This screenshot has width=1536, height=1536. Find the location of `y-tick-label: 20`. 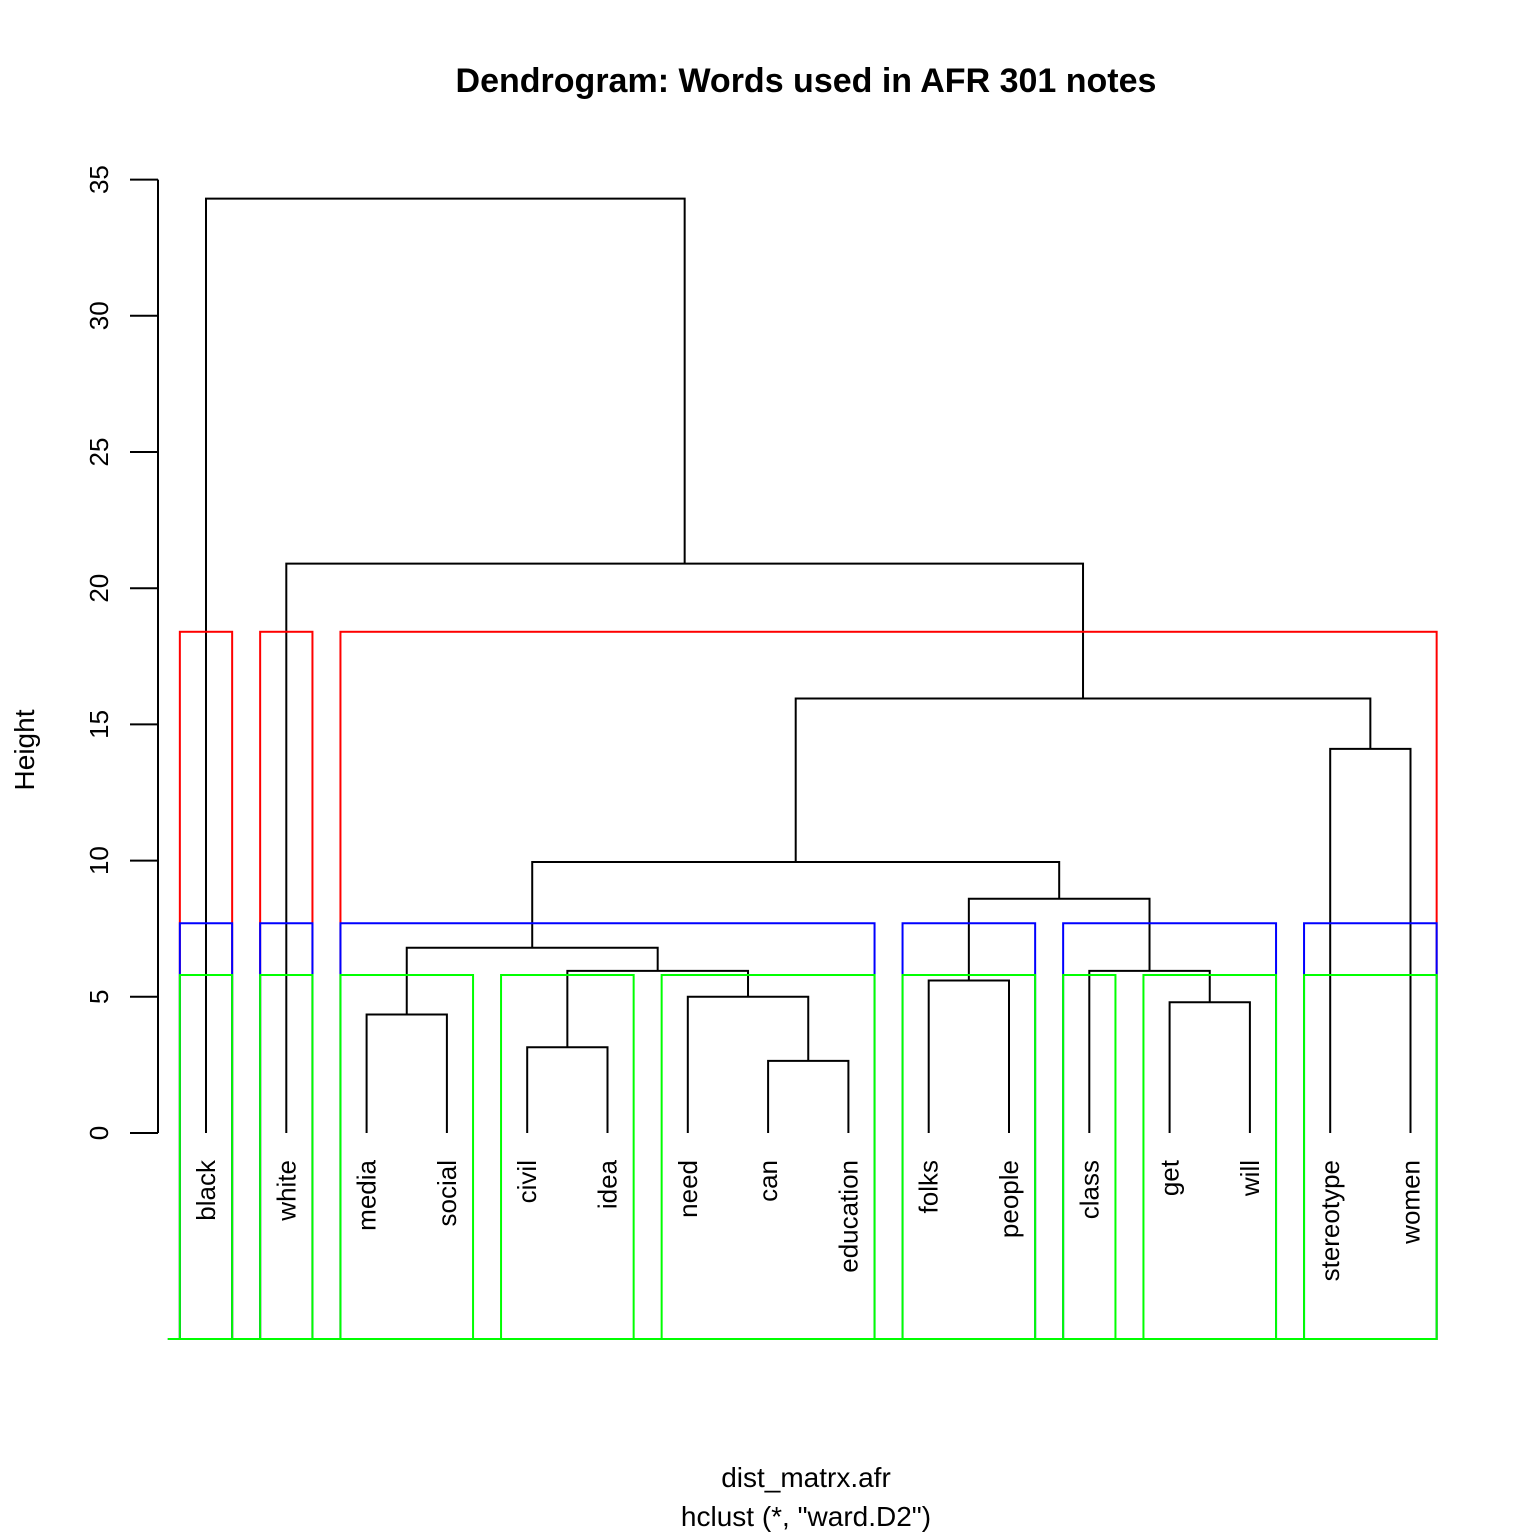

y-tick-label: 20 is located at coordinates (99, 588).